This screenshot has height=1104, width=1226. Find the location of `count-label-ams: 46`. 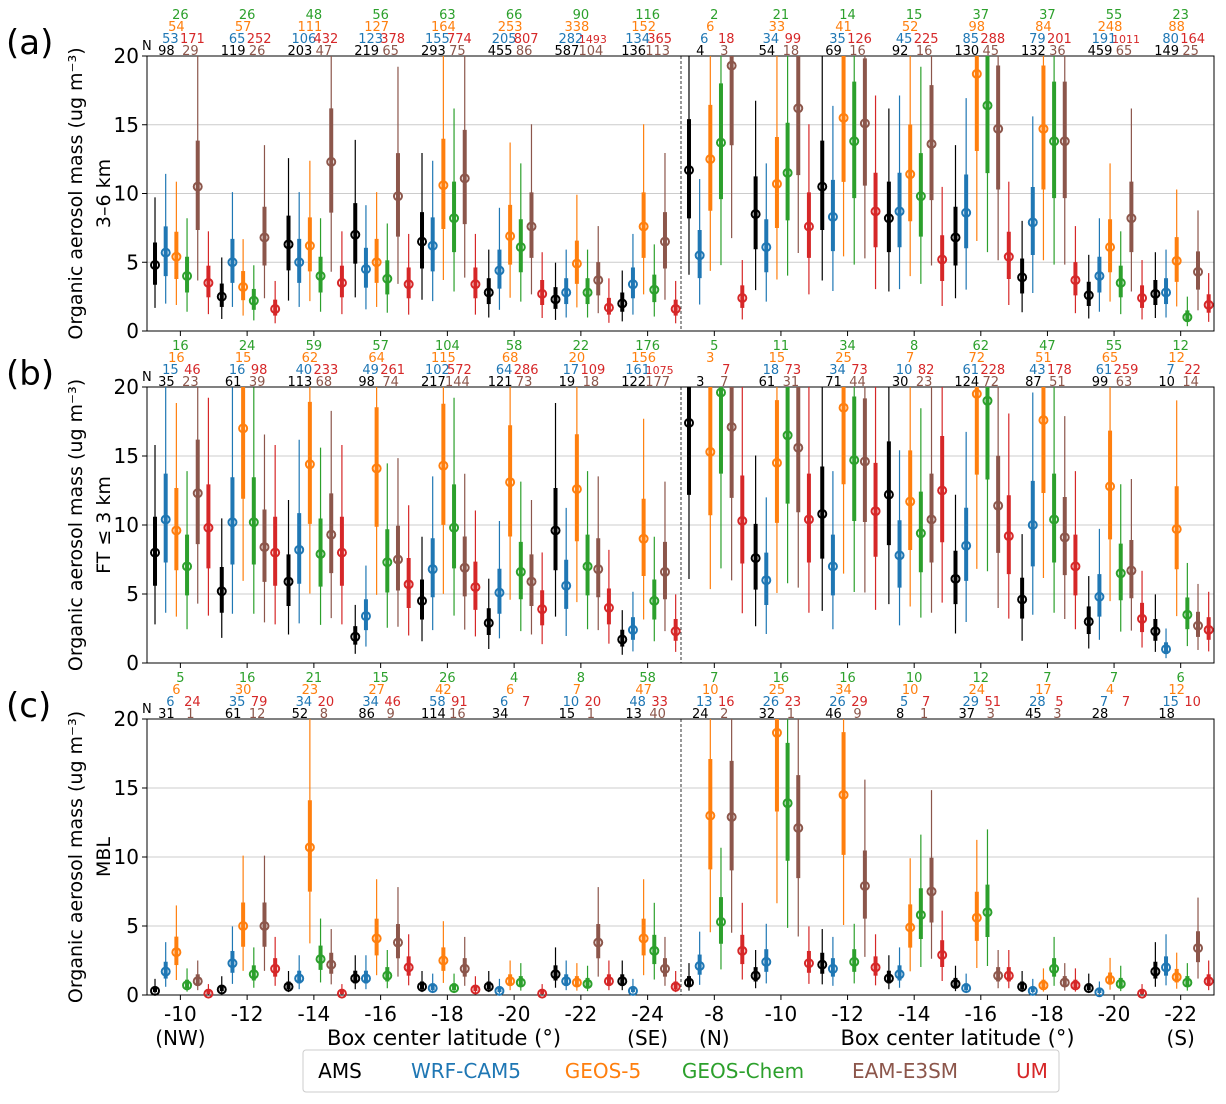

count-label-ams: 46 is located at coordinates (833, 714).